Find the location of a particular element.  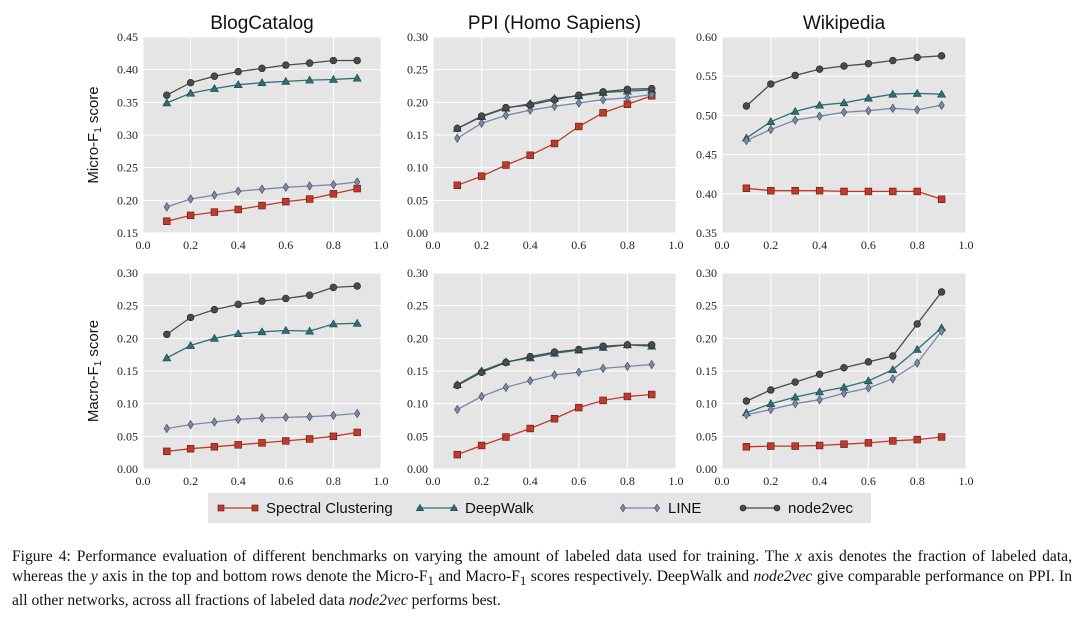

caption-var-y: y is located at coordinates (94, 576).